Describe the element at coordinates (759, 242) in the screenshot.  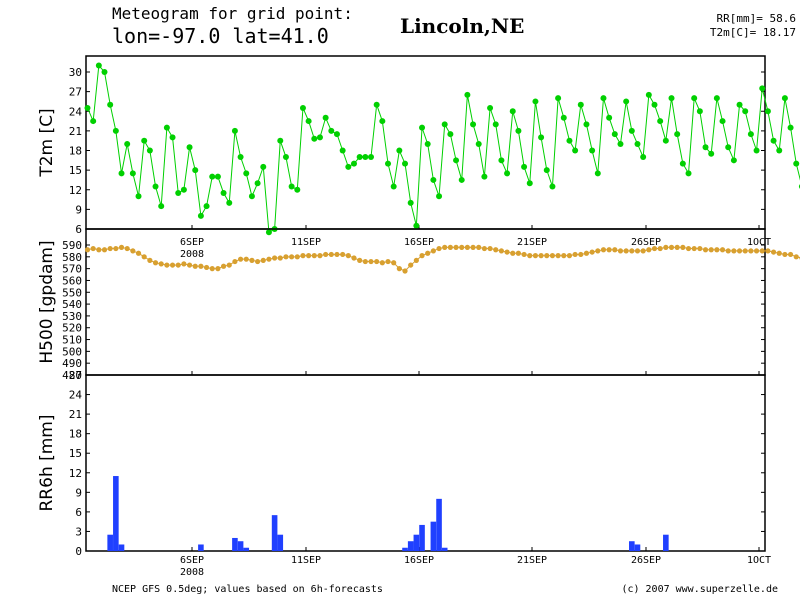
I see `x-tick-label: 1OCT` at that location.